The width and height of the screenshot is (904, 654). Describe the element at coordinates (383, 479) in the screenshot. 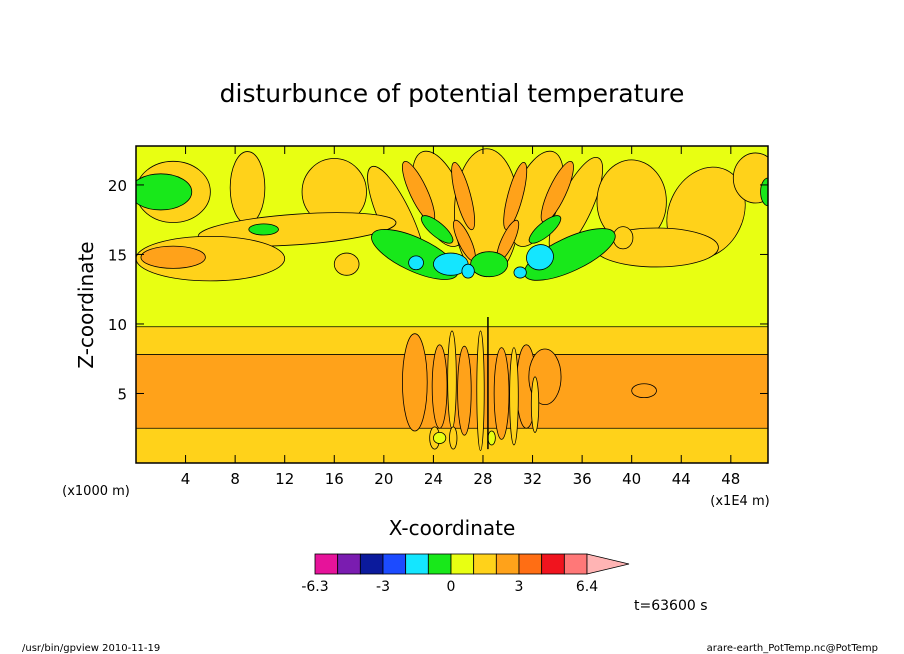

I see `x-tick-label: 20` at that location.